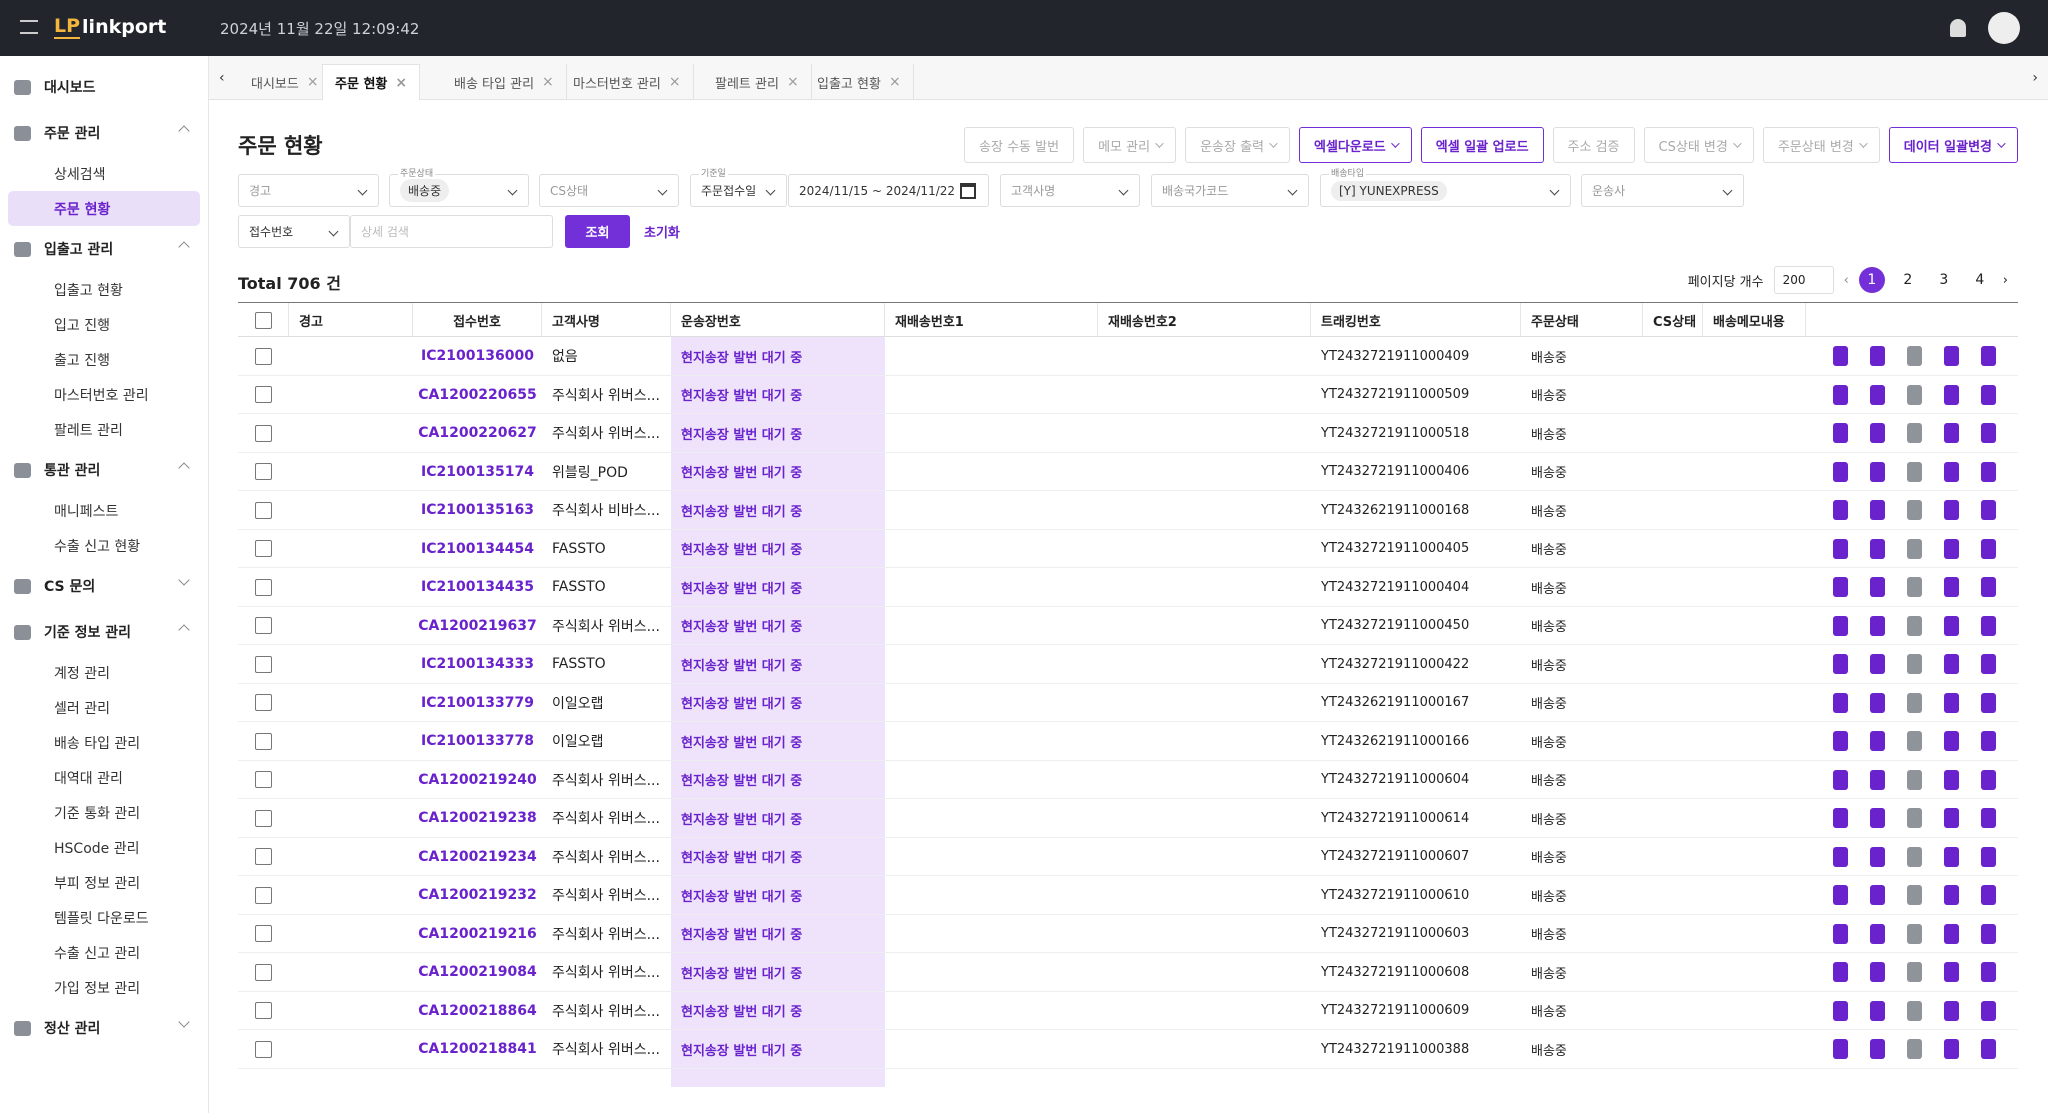 This screenshot has width=2048, height=1113. Describe the element at coordinates (888, 190) in the screenshot. I see `filter: 2024/11/15 ~ 2024/11/22` at that location.